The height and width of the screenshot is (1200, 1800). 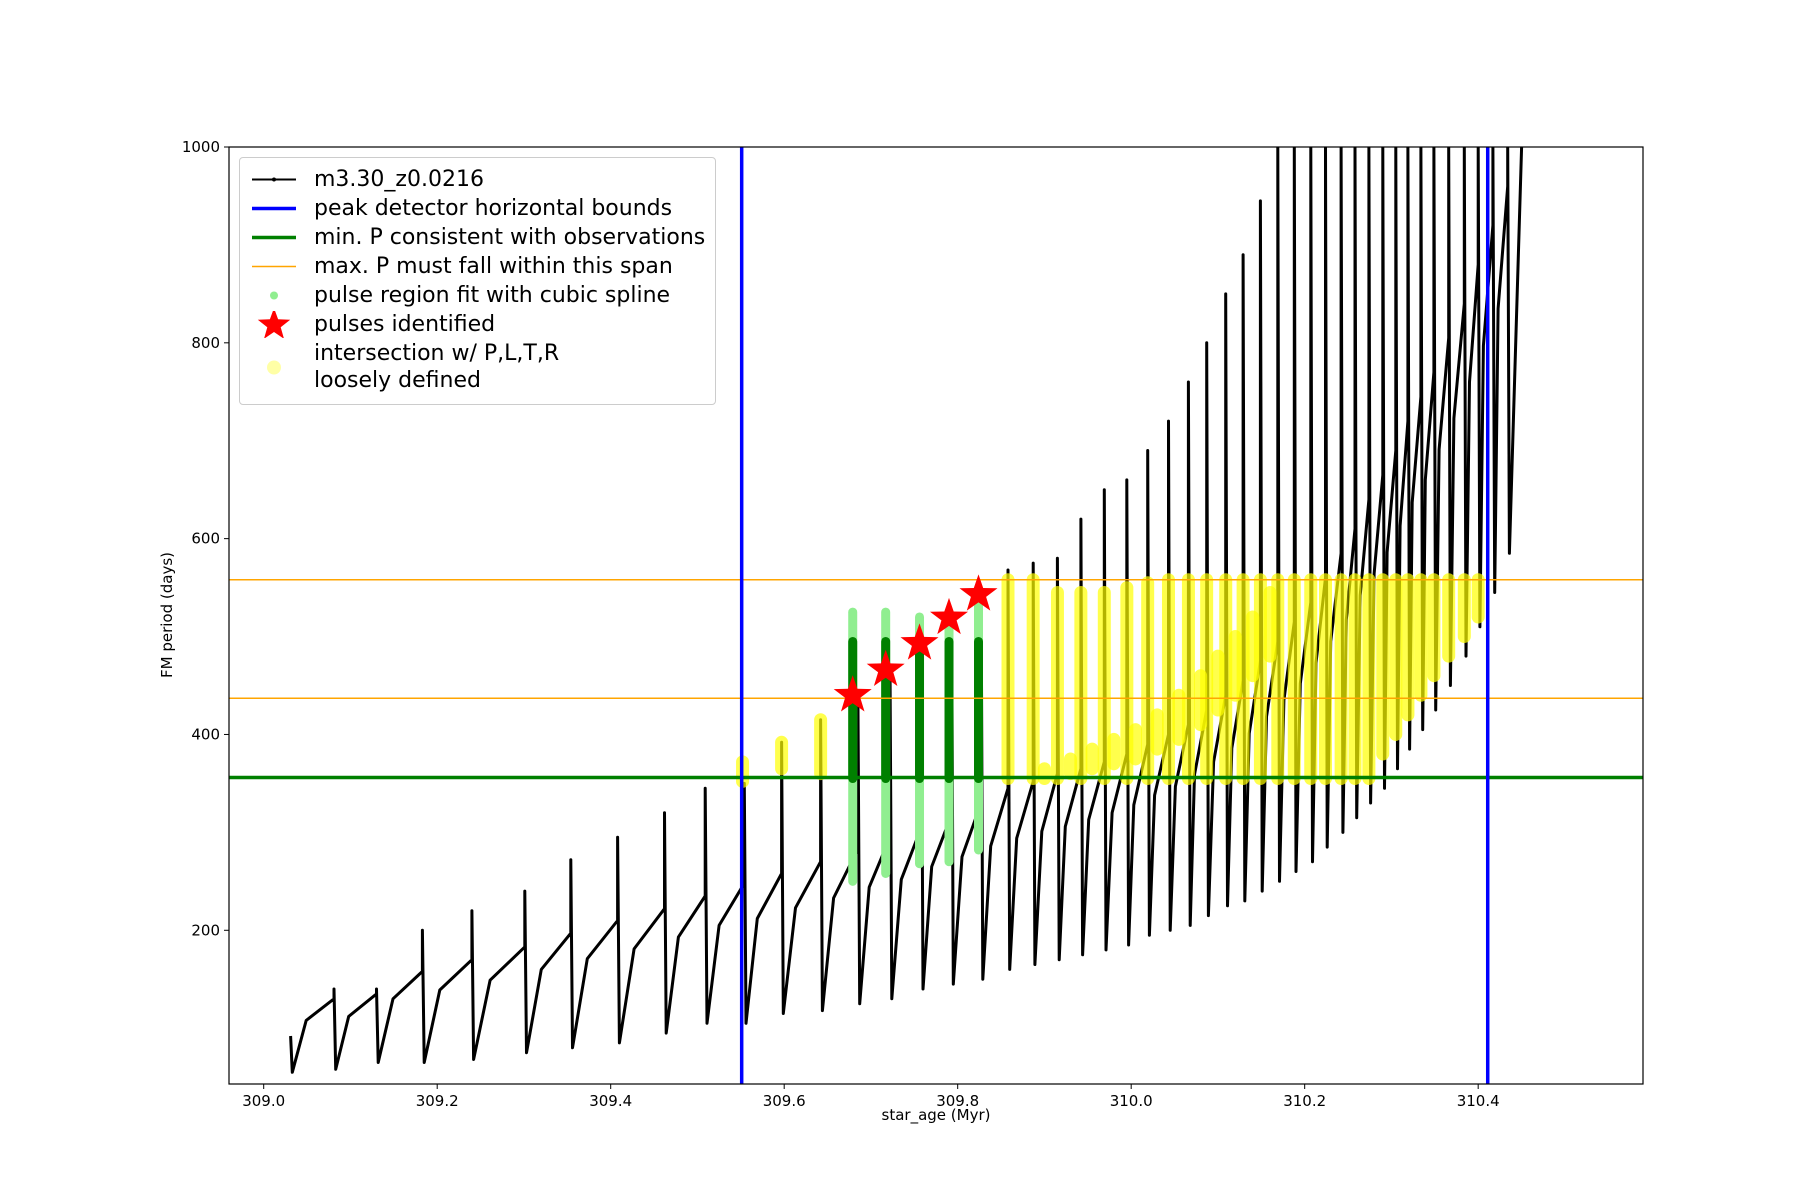 I want to click on y-tick-label: 800, so click(x=205, y=343).